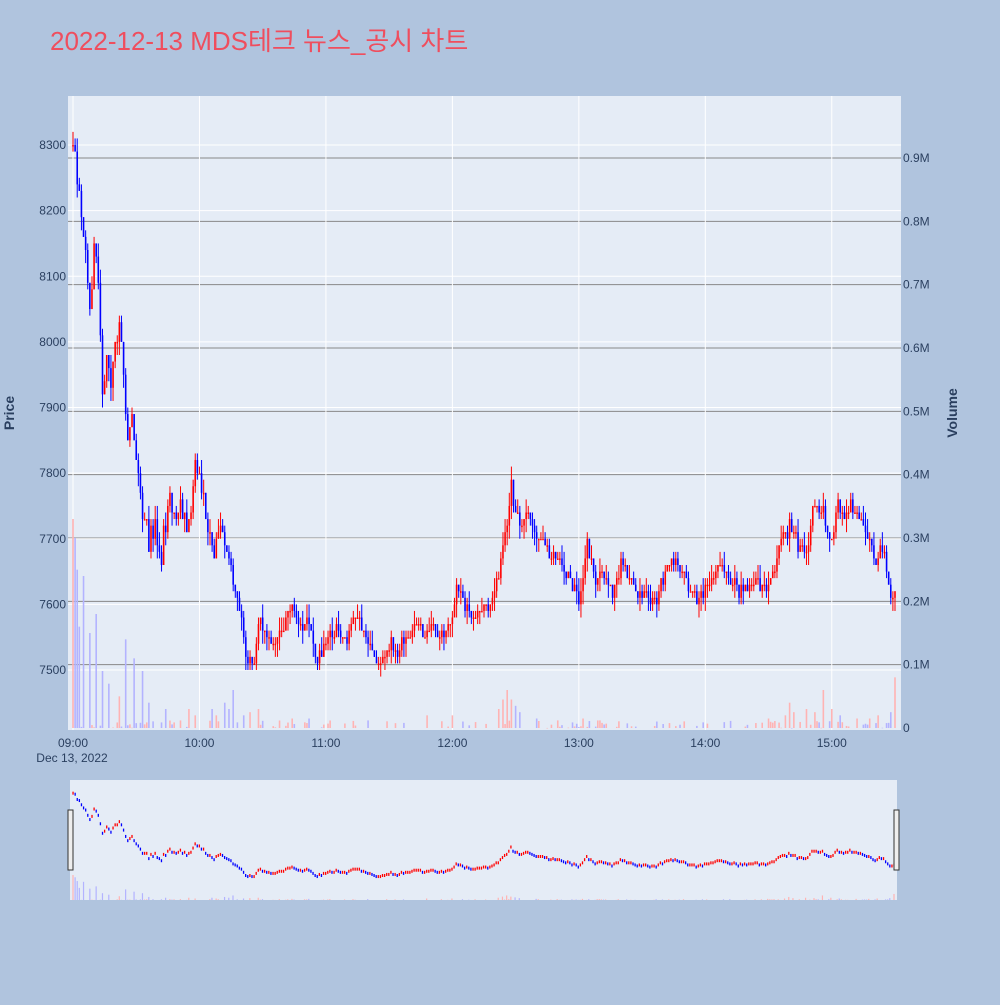  What do you see at coordinates (896, 840) in the screenshot?
I see `range-slider-right-handle` at bounding box center [896, 840].